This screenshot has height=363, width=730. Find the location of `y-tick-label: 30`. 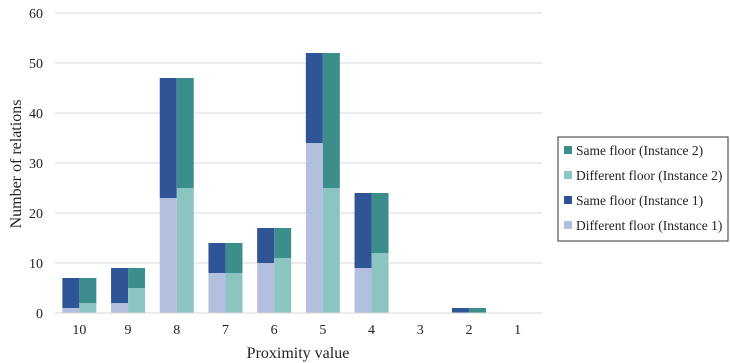

y-tick-label: 30 is located at coordinates (36, 164).